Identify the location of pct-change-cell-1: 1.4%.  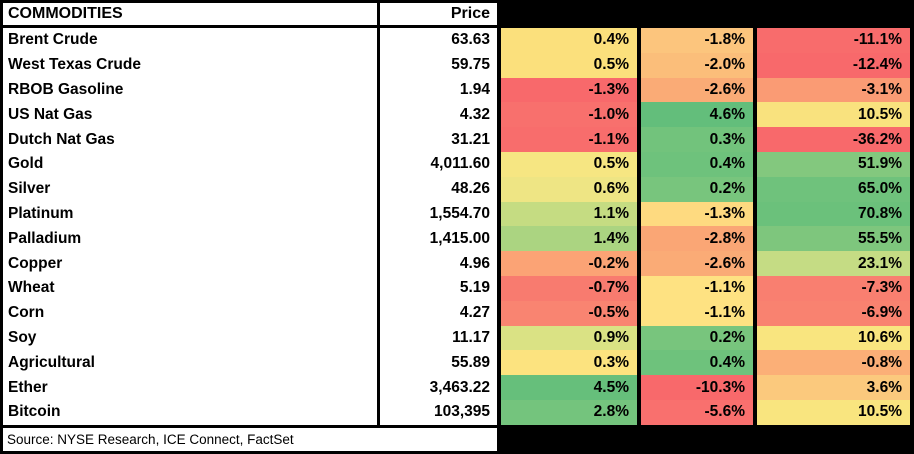
(569, 239).